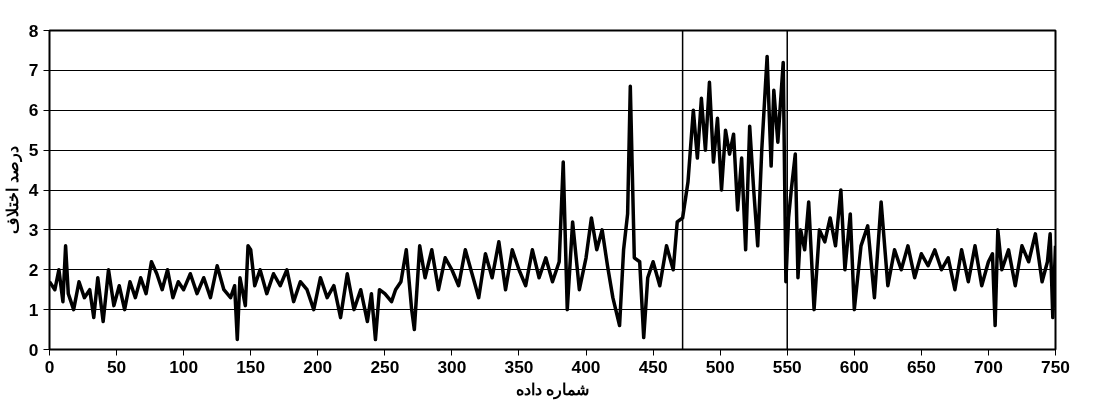  What do you see at coordinates (653, 366) in the screenshot?
I see `x-tick-label: 450` at bounding box center [653, 366].